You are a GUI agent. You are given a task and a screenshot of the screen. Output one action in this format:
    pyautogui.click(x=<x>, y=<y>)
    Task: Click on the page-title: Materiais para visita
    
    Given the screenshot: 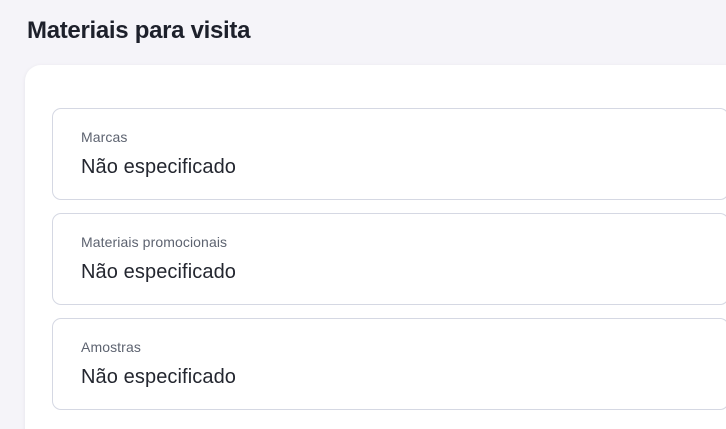 What is the action you would take?
    pyautogui.click(x=139, y=30)
    